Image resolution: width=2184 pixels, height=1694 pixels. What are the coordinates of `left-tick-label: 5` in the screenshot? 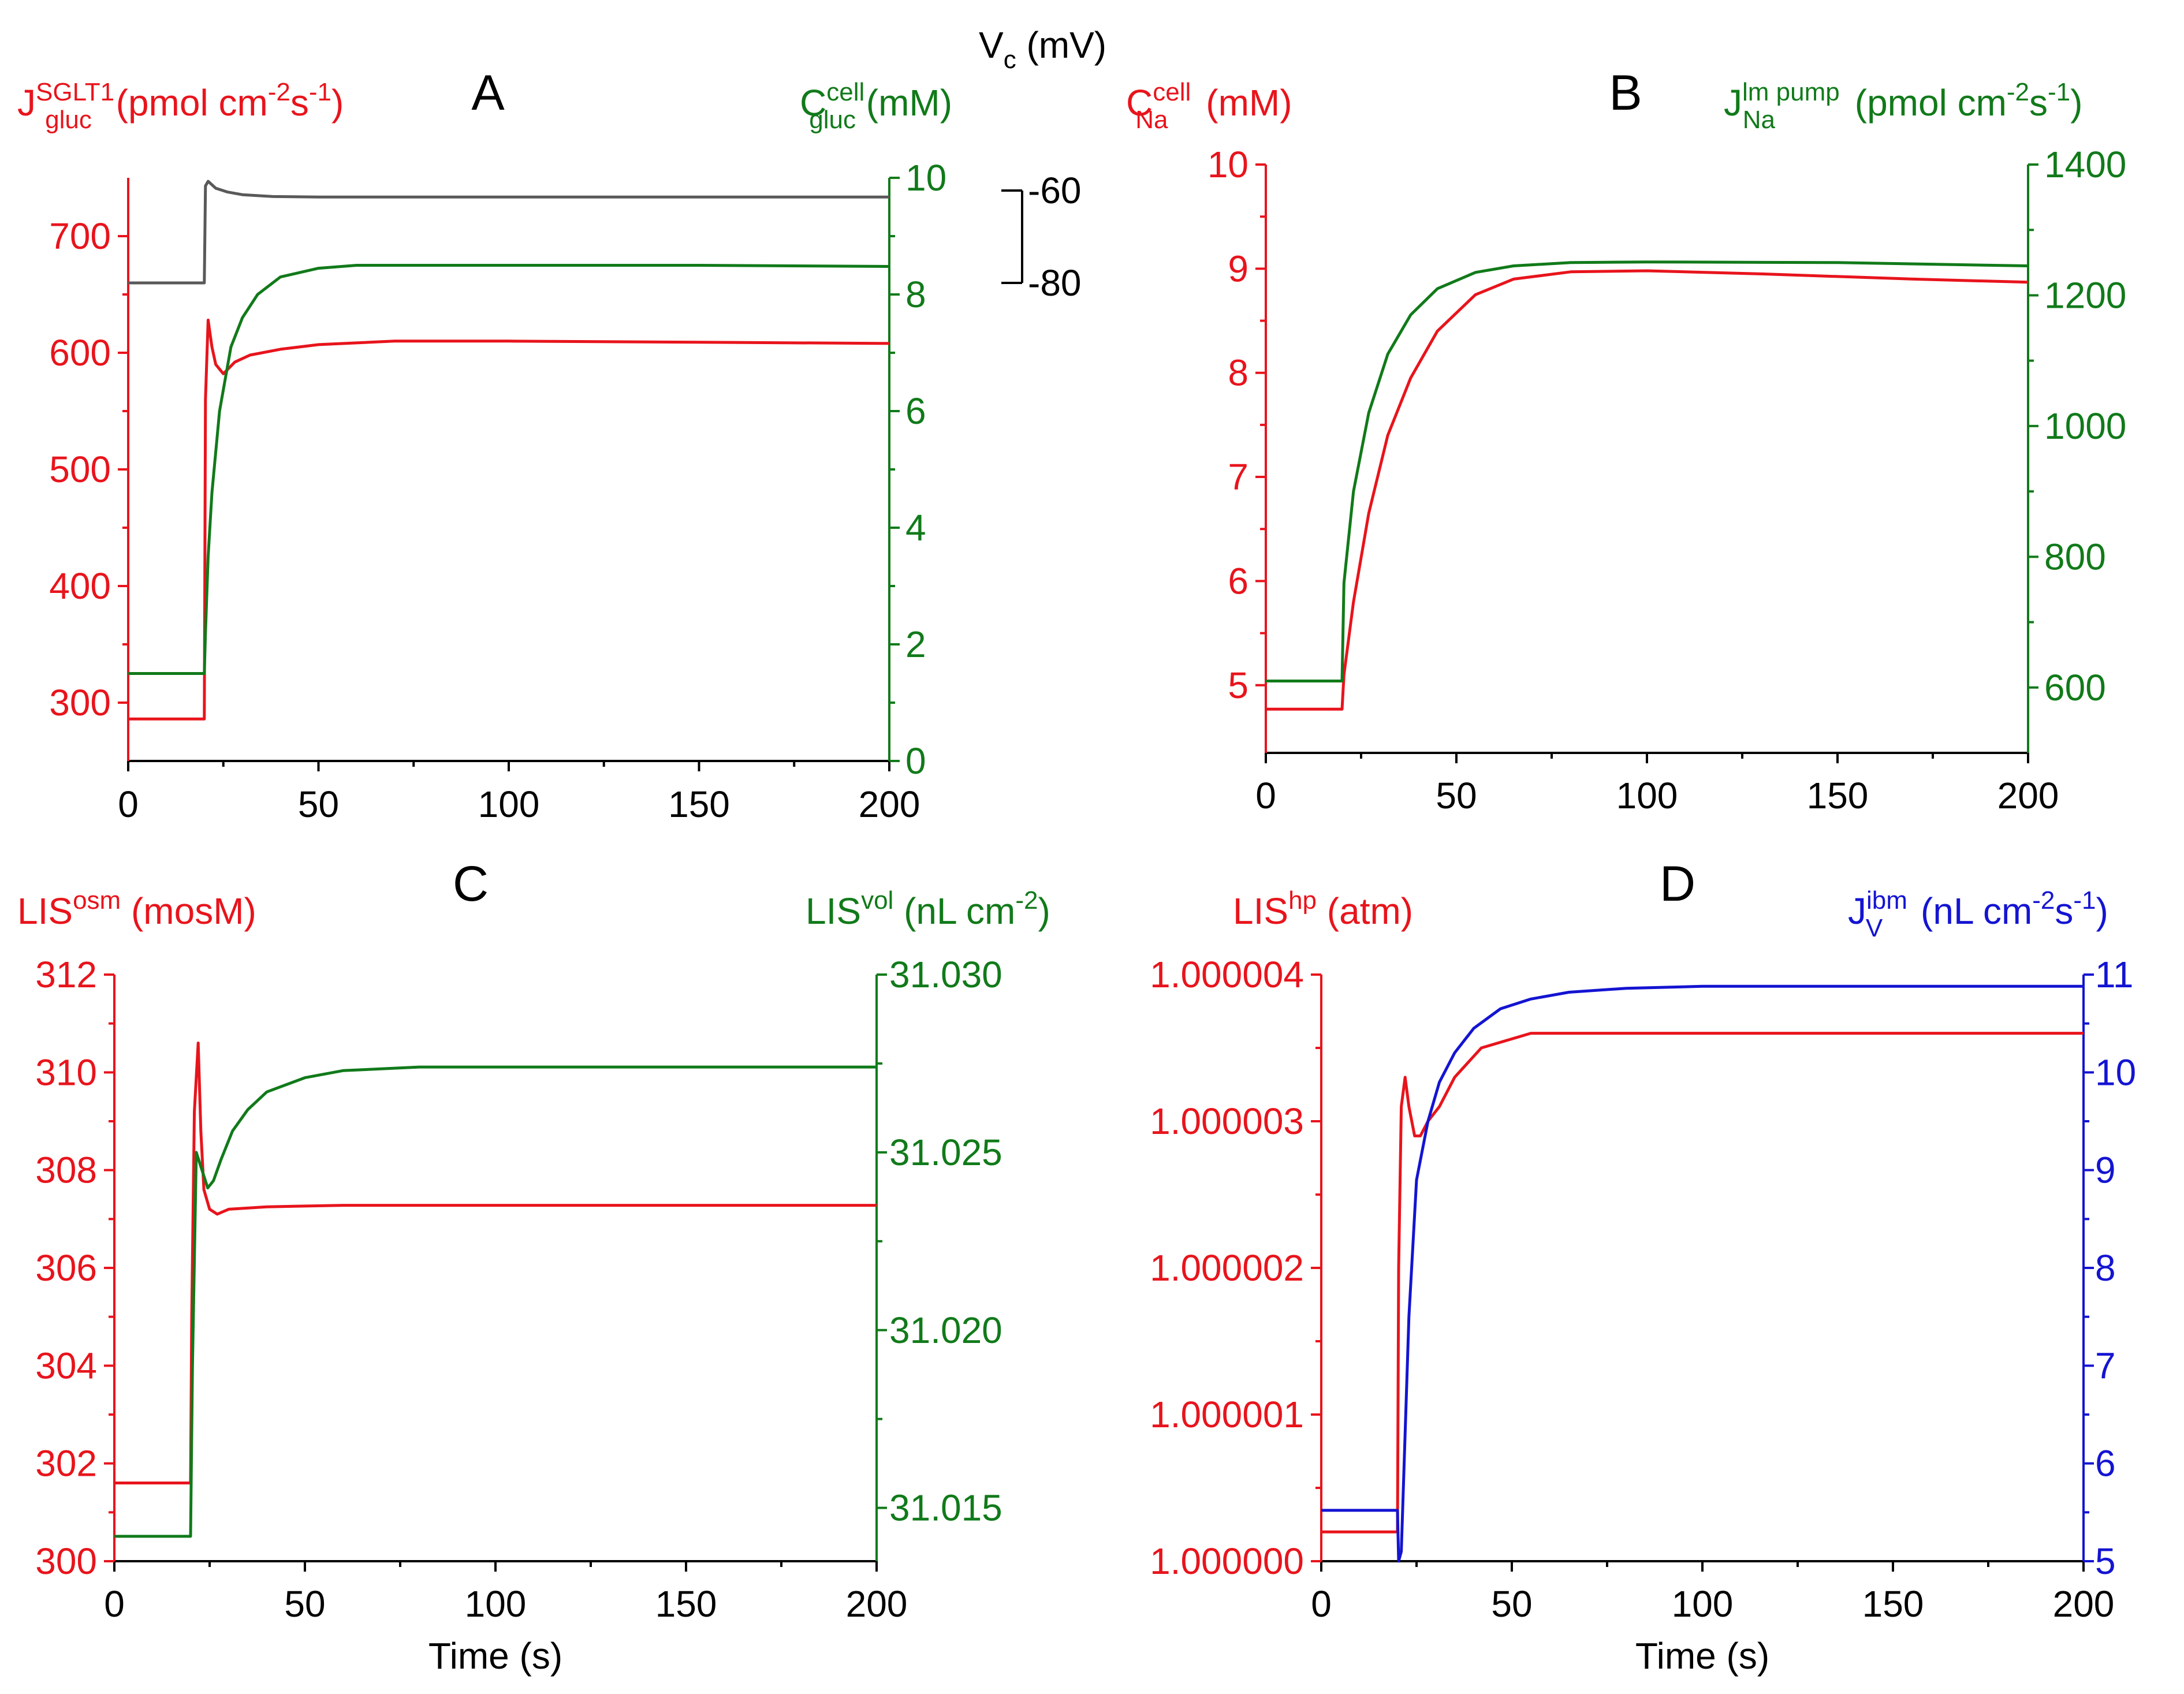 It's located at (1238, 685).